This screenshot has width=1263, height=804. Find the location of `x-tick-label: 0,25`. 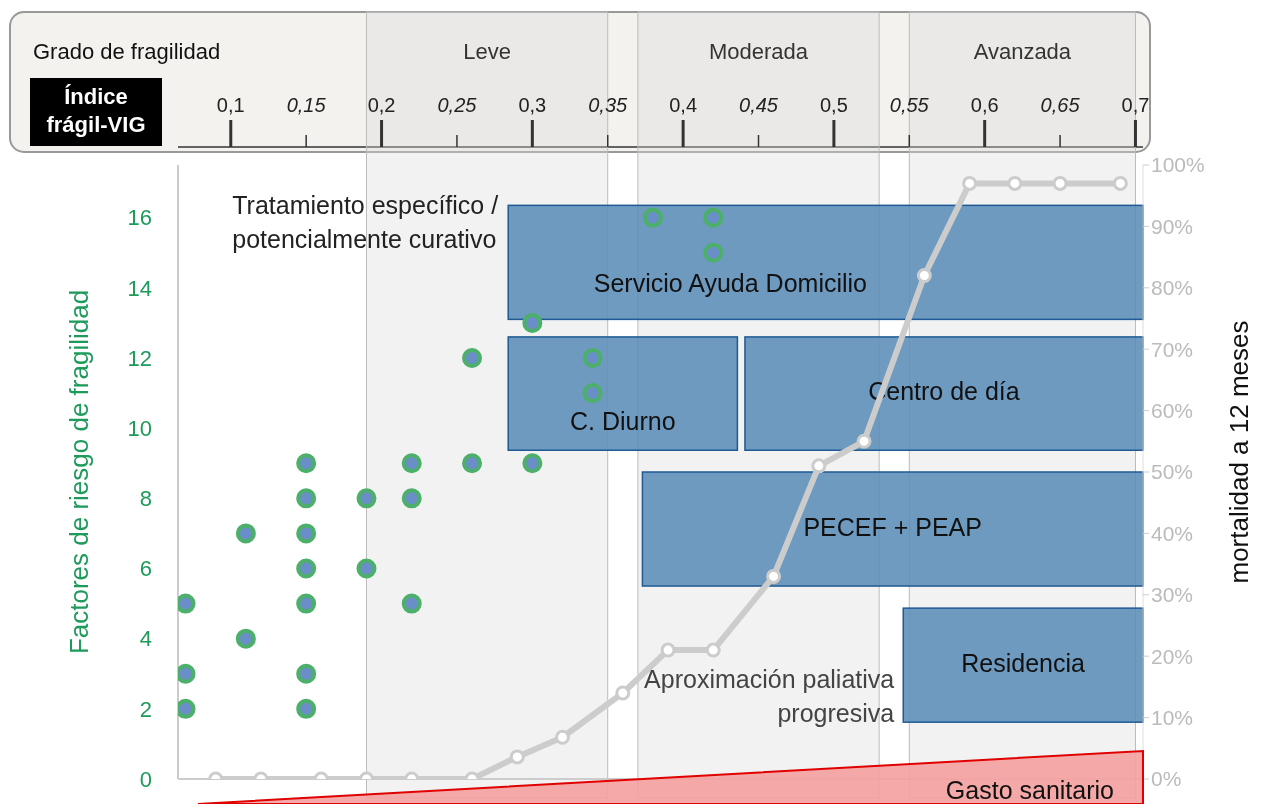

x-tick-label: 0,25 is located at coordinates (457, 105).